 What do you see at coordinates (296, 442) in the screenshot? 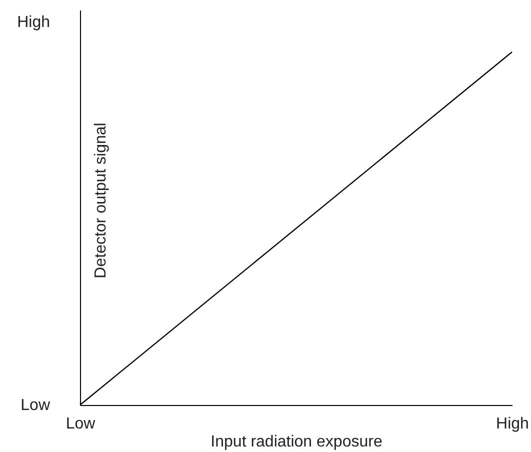
I see `x-axis-title: Input radiation exposure` at bounding box center [296, 442].